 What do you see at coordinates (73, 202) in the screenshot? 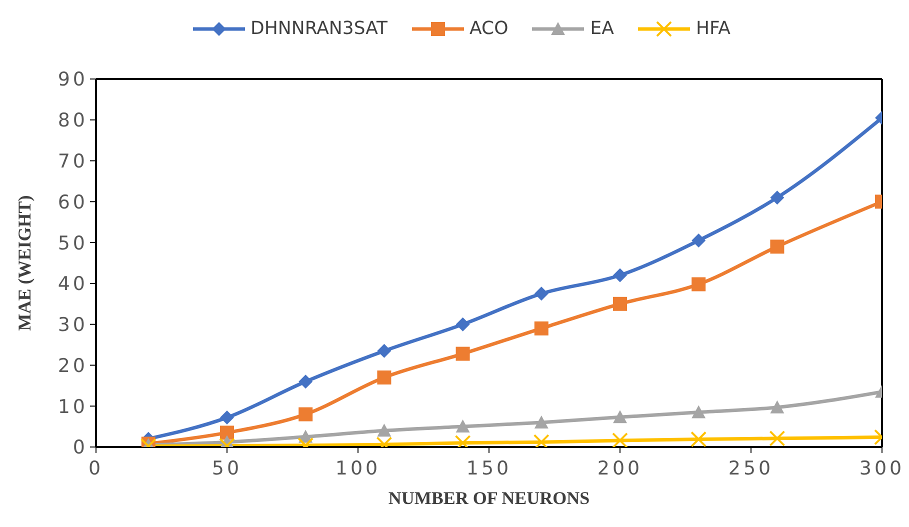
I see `y-tick-label: 60` at bounding box center [73, 202].